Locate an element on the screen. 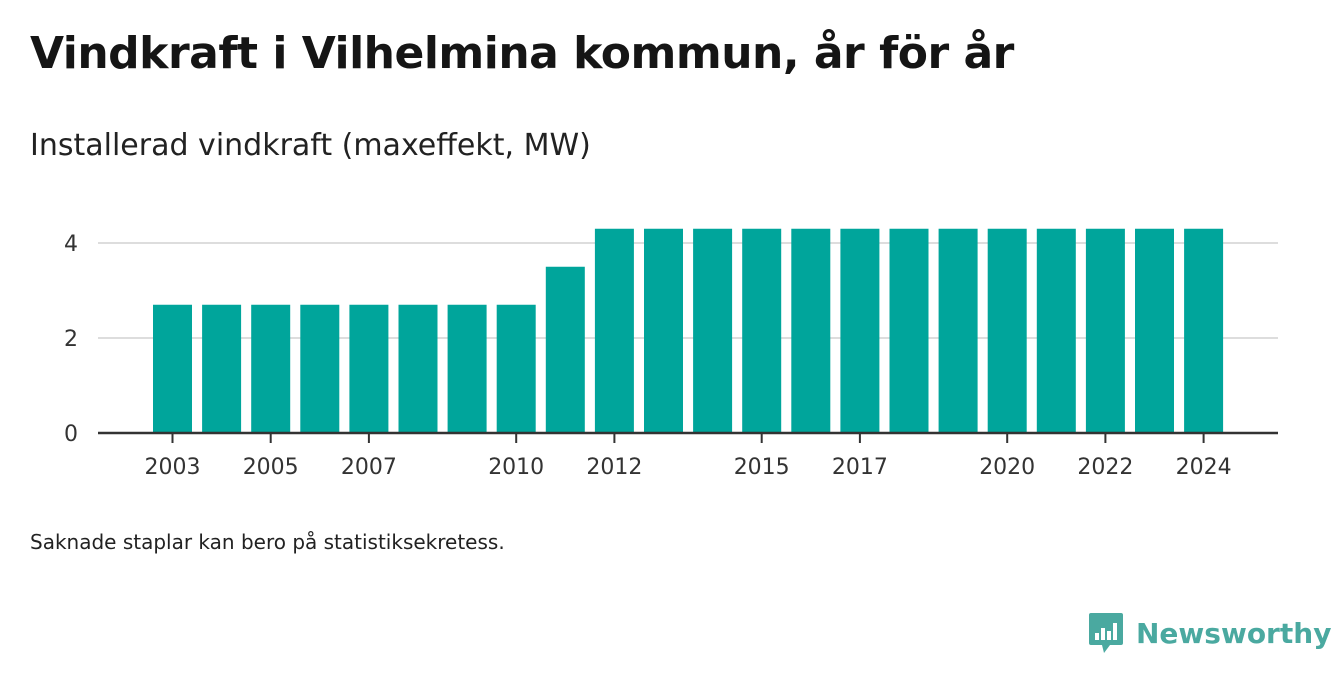 The width and height of the screenshot is (1340, 685). x-tick-label: 2012 is located at coordinates (614, 467).